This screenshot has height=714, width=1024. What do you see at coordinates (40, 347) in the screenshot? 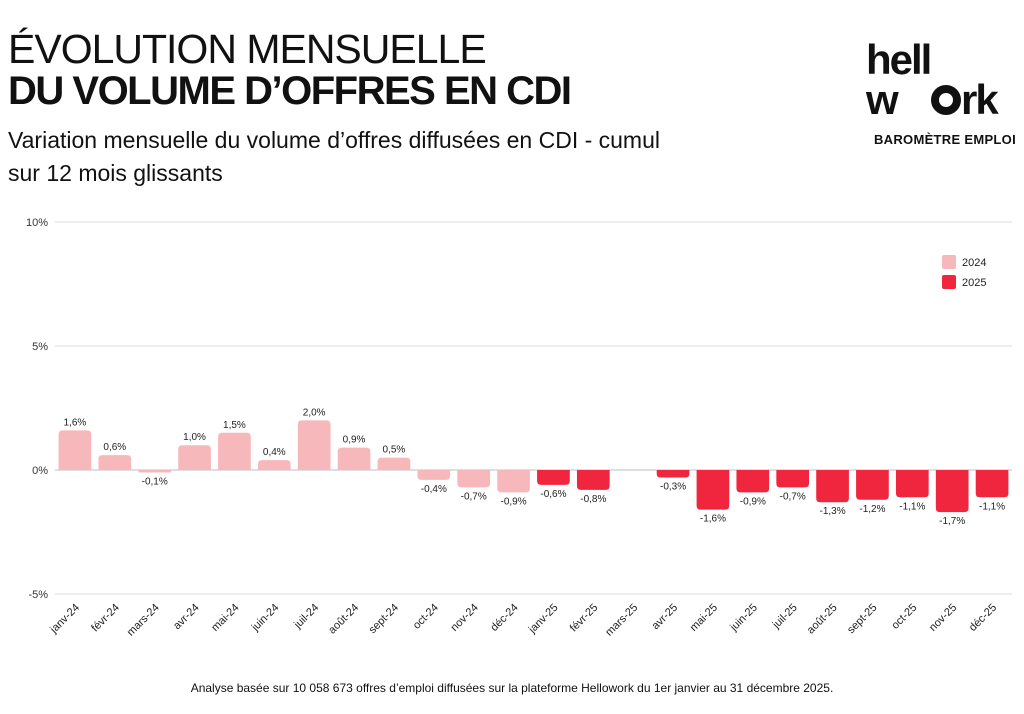
I see `y-tick-label: 5%` at bounding box center [40, 347].